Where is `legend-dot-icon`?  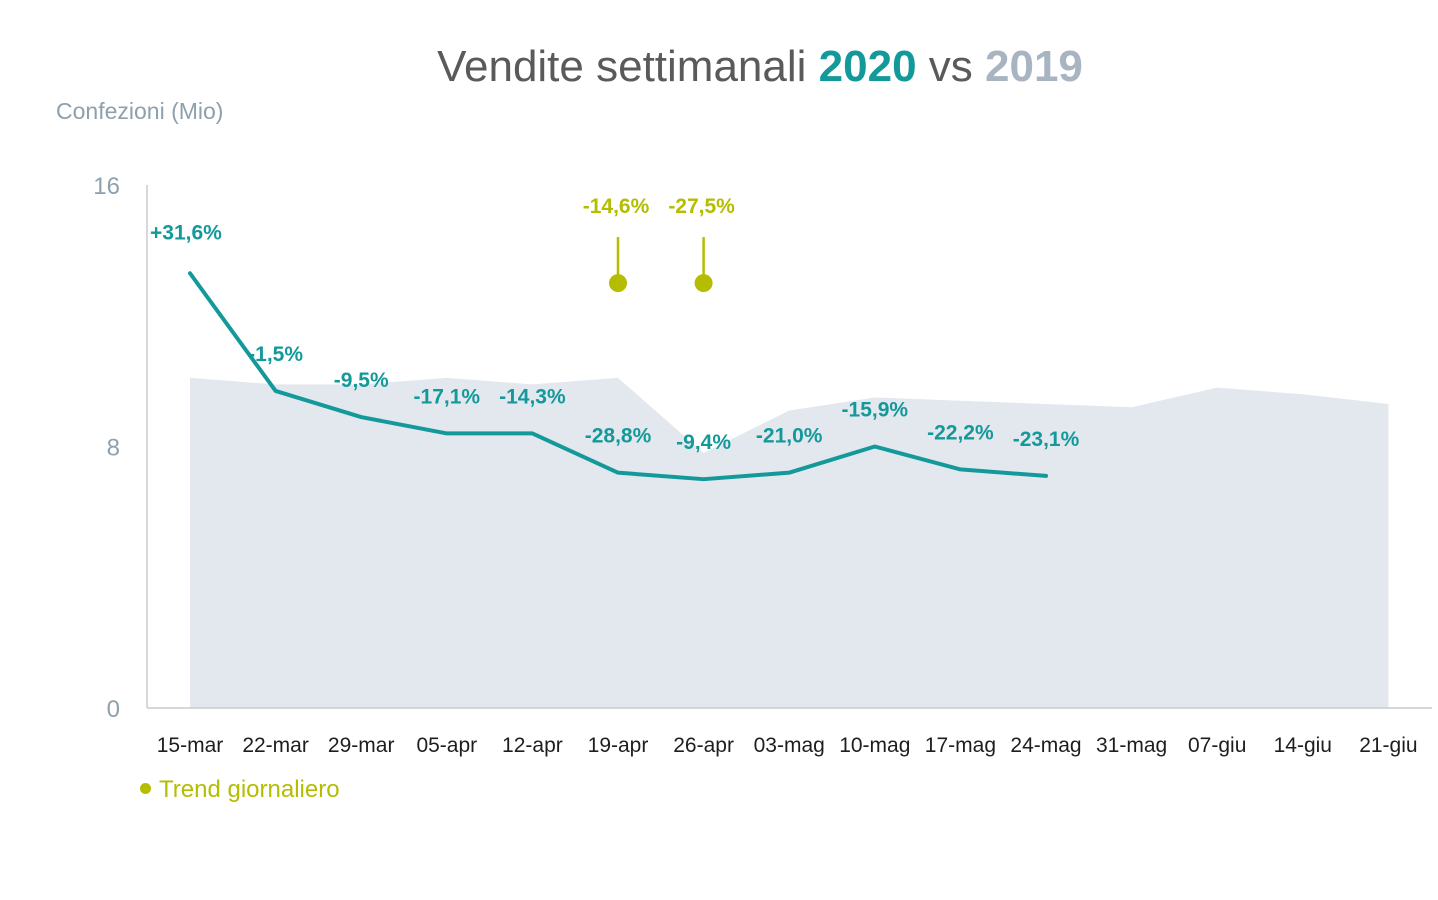 legend-dot-icon is located at coordinates (145, 789).